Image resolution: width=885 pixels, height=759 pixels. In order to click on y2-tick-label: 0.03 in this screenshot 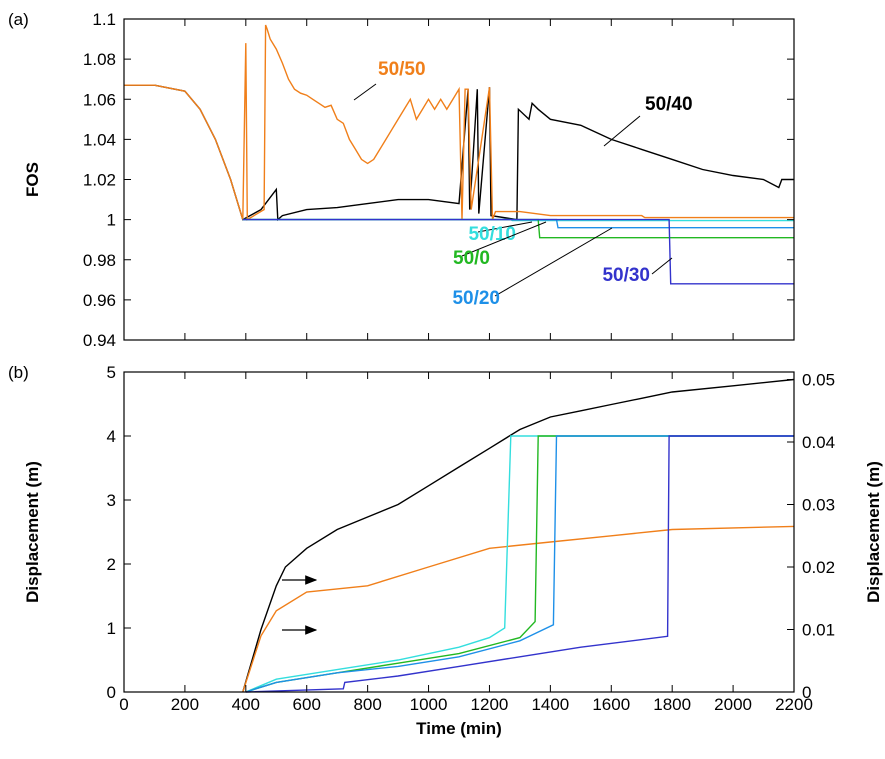, I will do `click(818, 505)`.